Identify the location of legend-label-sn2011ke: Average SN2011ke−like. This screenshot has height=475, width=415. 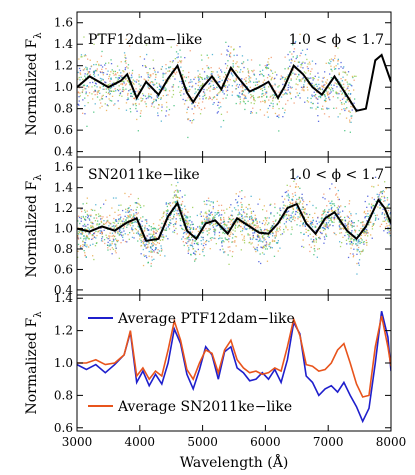
(204, 407).